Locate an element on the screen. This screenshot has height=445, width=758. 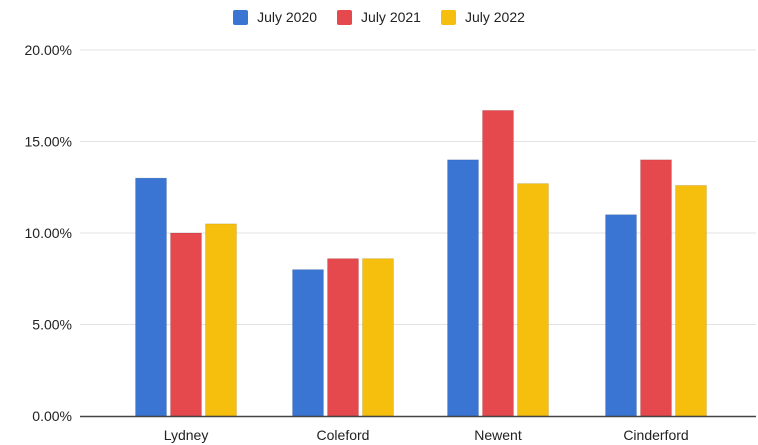
legend-item-series-3: July 2022 is located at coordinates (482, 17).